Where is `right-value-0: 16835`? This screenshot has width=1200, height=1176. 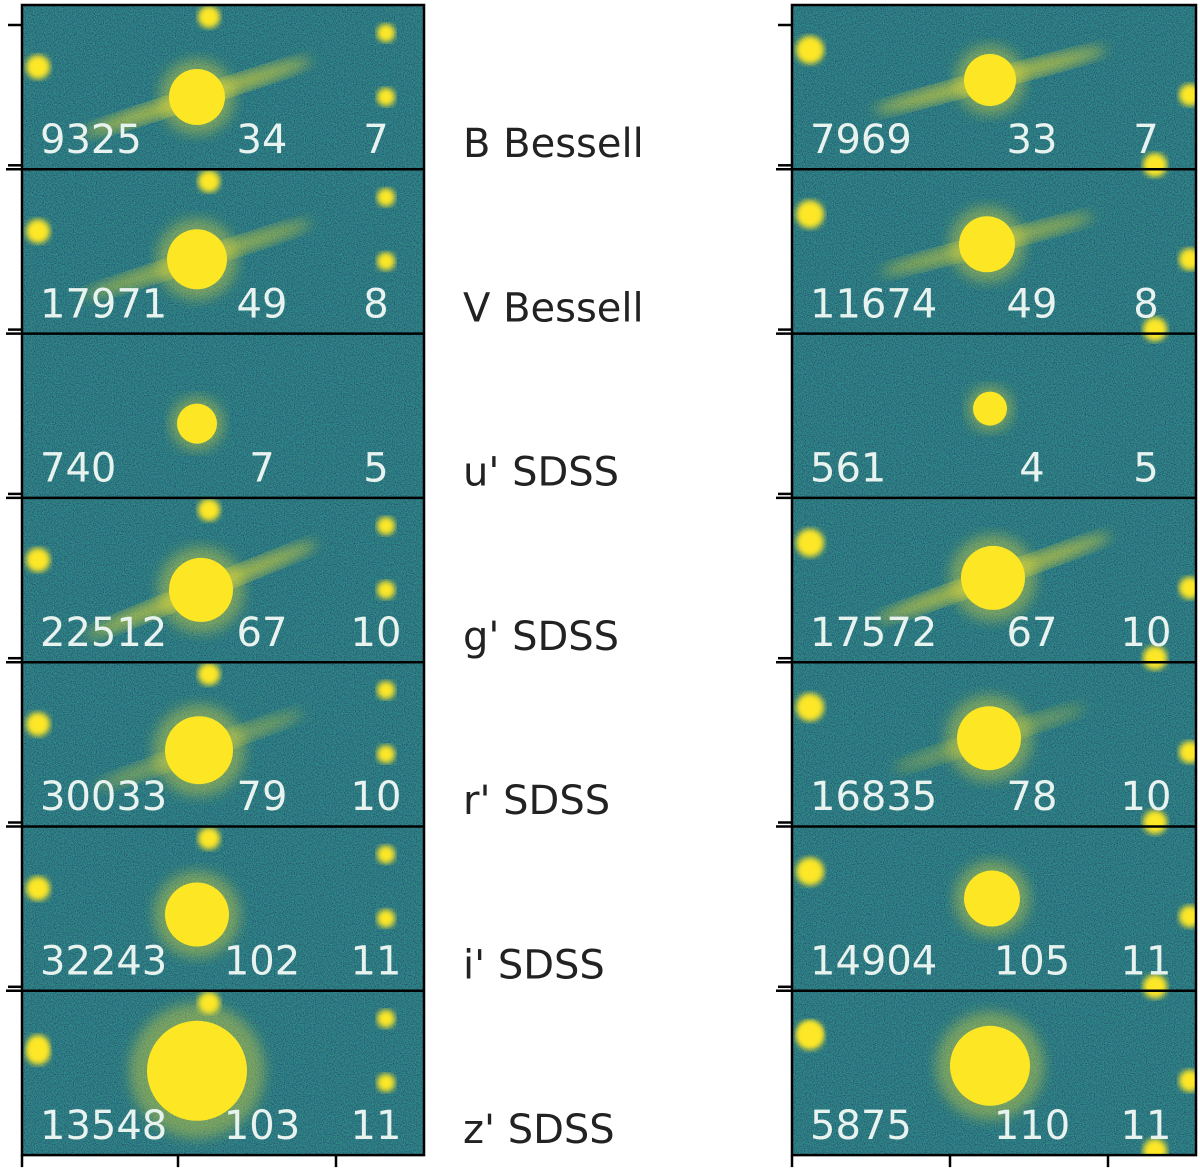
right-value-0: 16835 is located at coordinates (873, 797).